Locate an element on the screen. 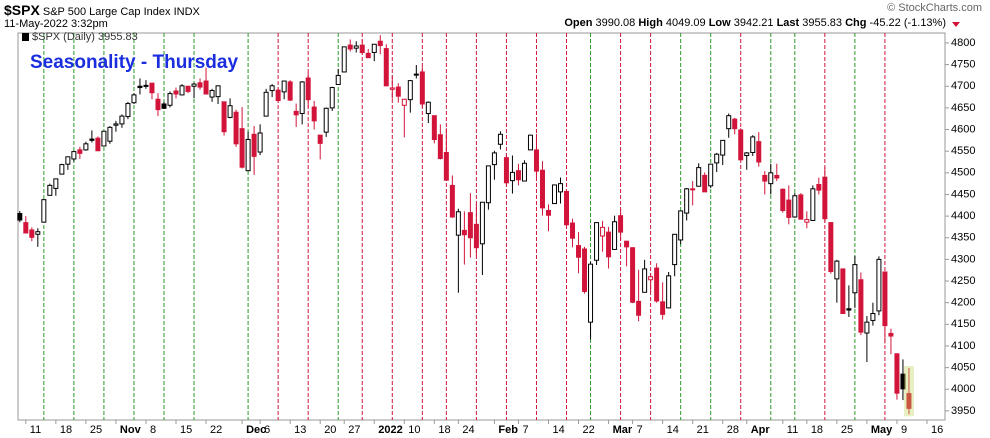  quote-label: High is located at coordinates (650, 23).